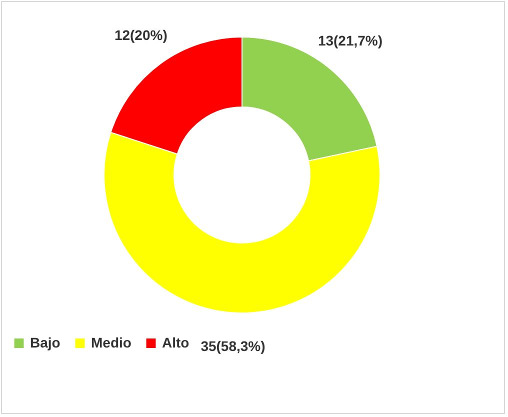  What do you see at coordinates (45, 342) in the screenshot?
I see `legend-label: Bajo` at bounding box center [45, 342].